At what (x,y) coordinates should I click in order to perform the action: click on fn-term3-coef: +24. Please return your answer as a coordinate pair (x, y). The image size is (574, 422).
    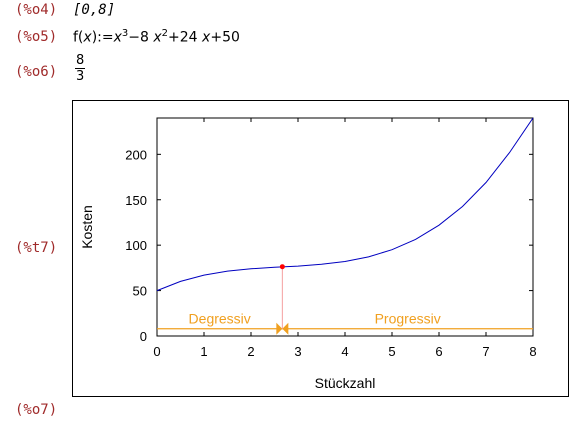
    Looking at the image, I should click on (183, 37).